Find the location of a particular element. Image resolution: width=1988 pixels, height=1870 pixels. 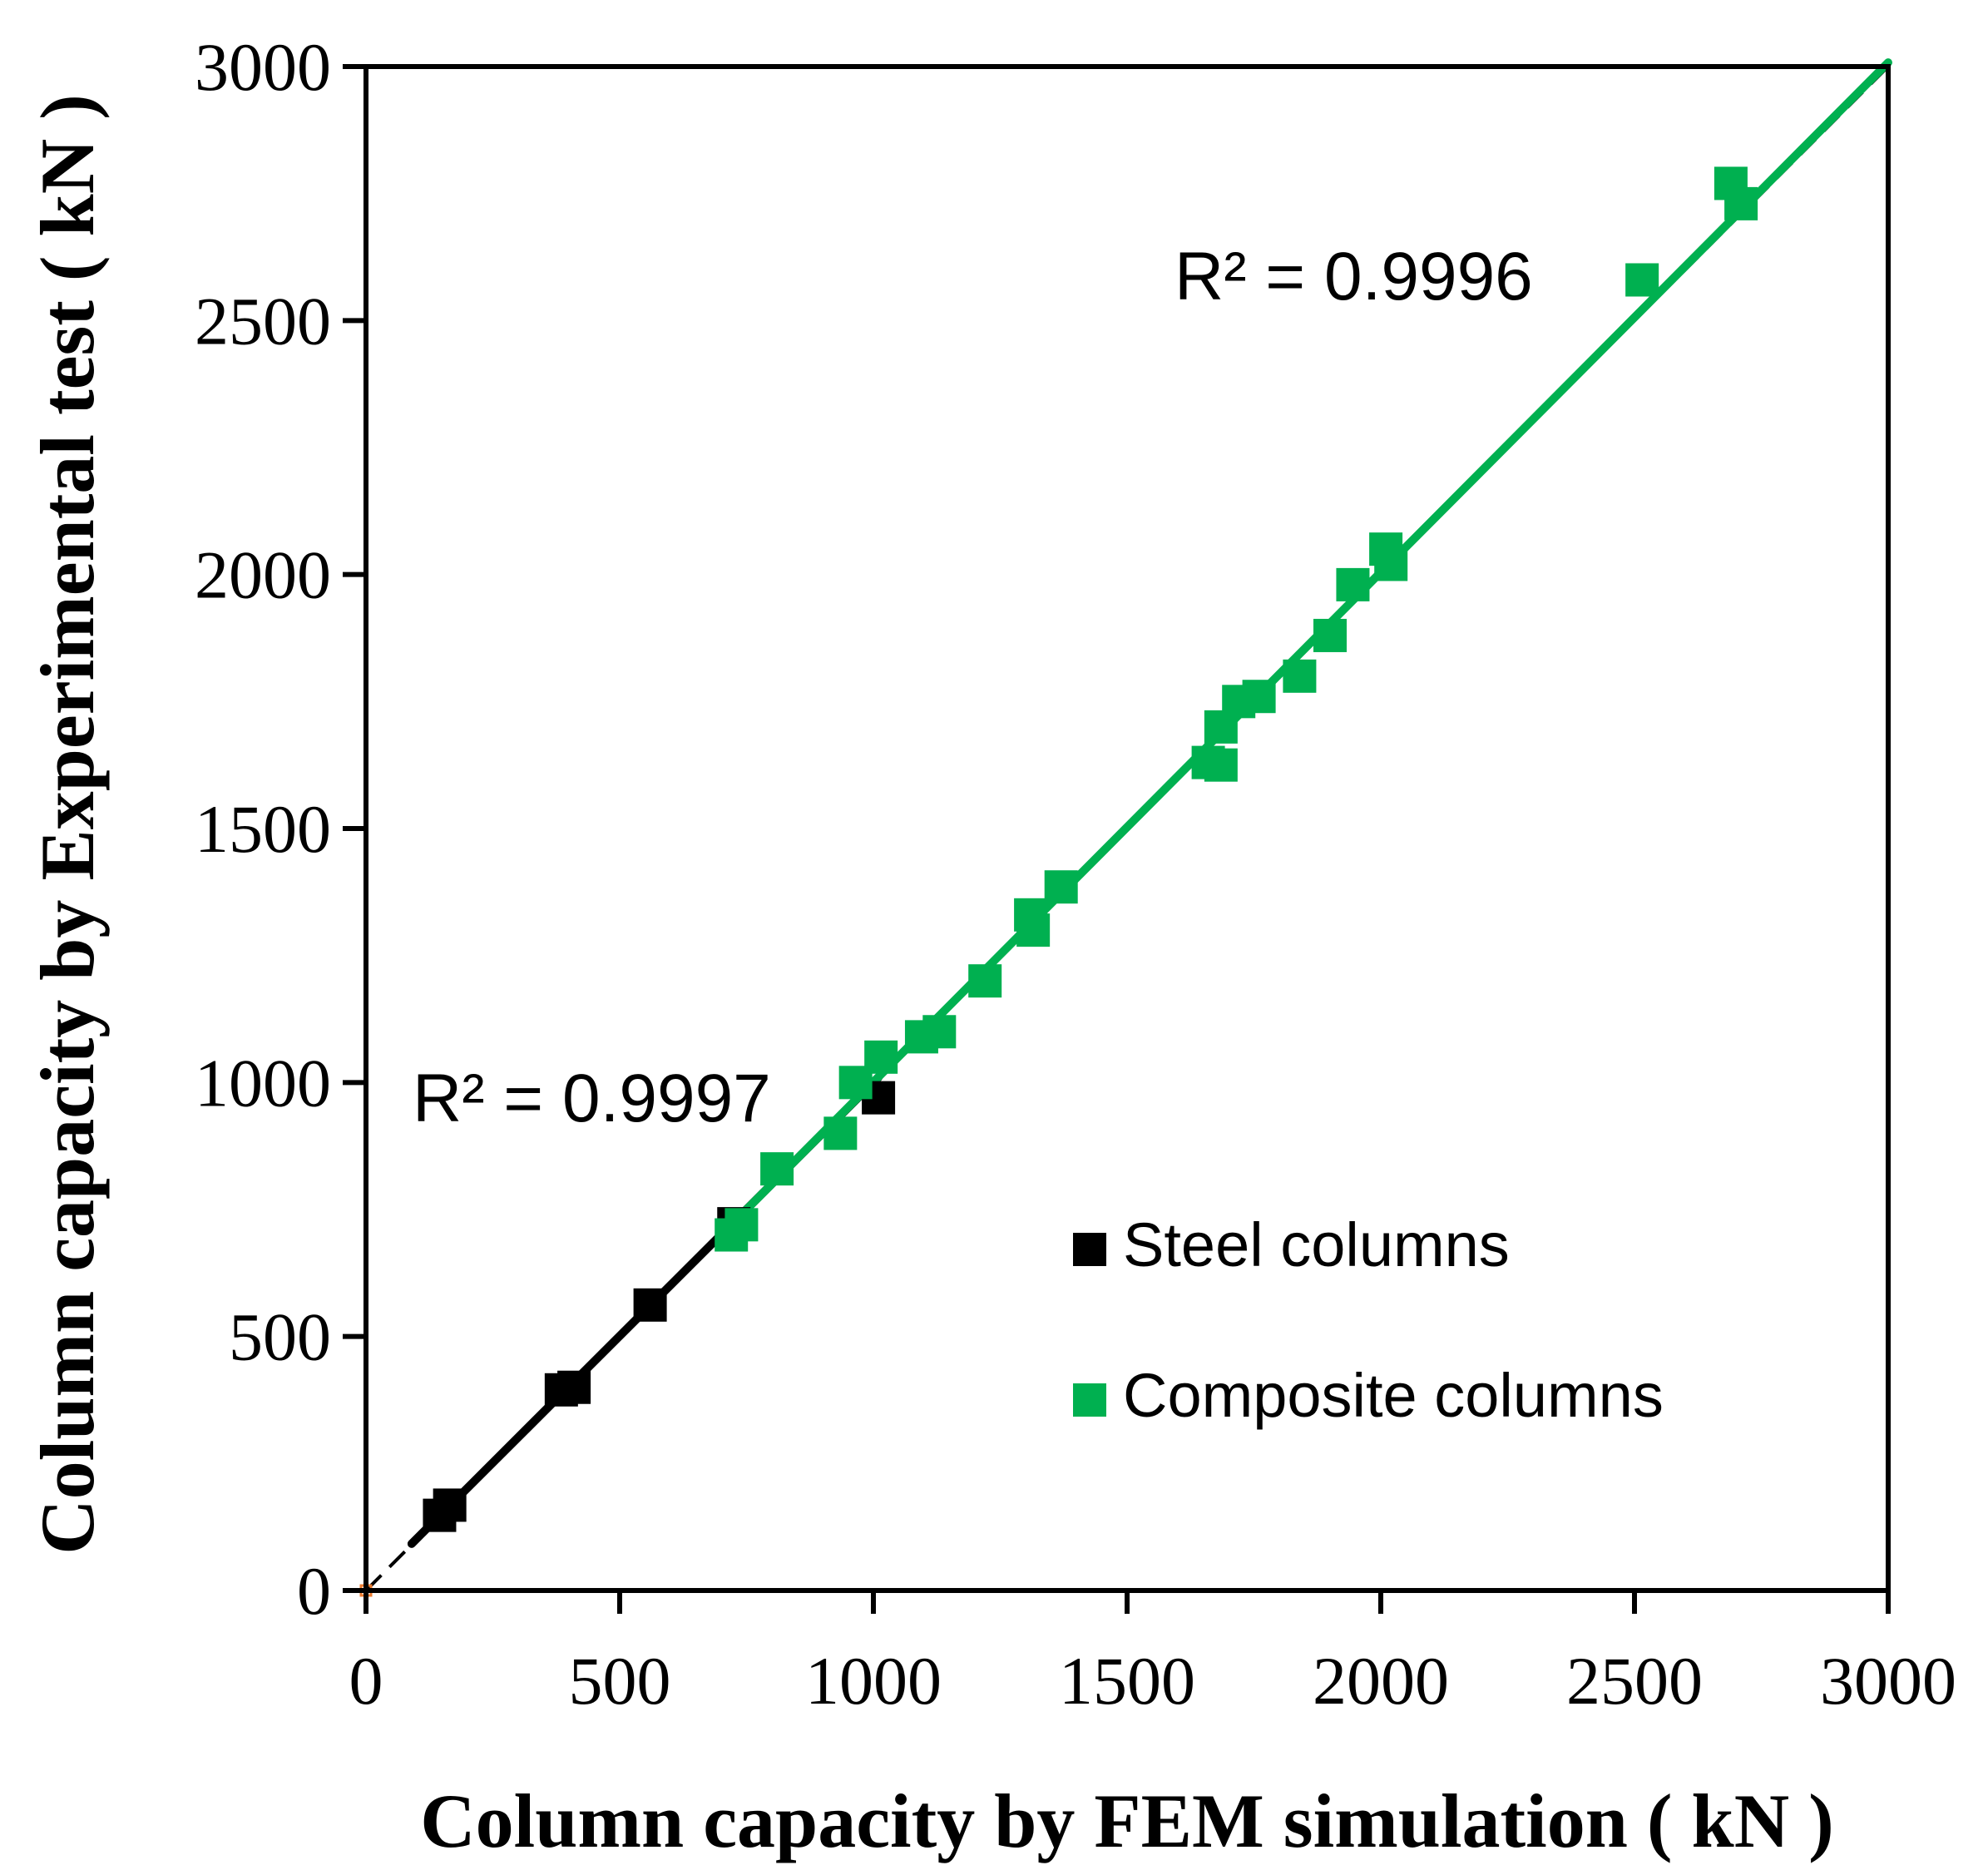

legend-label-composite: Composite columns is located at coordinates (1393, 1395).